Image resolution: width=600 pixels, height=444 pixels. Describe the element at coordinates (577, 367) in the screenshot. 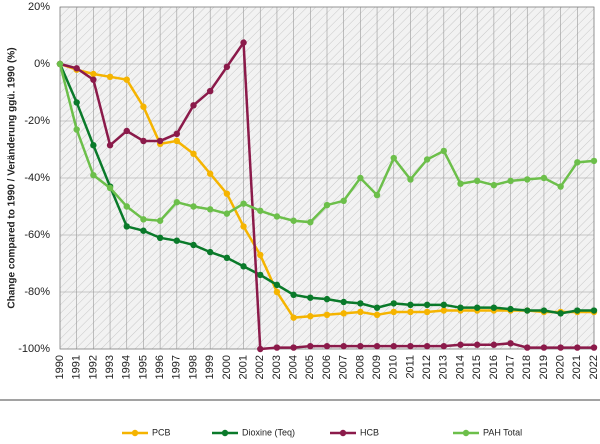

I see `x-tick-label: 2021` at that location.